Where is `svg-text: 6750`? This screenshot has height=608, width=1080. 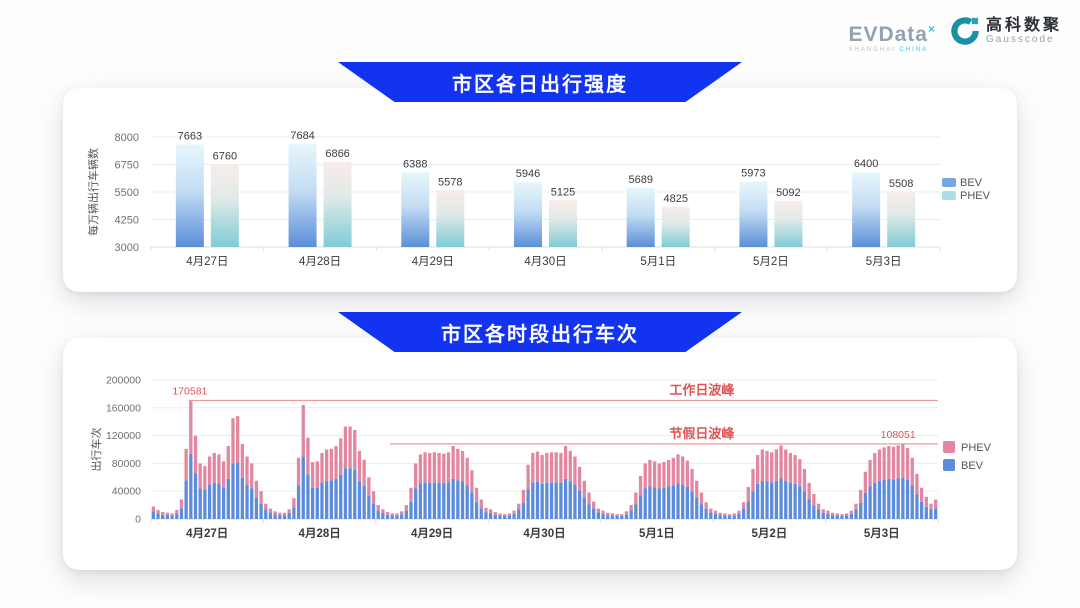
svg-text: 6750 is located at coordinates (127, 166).